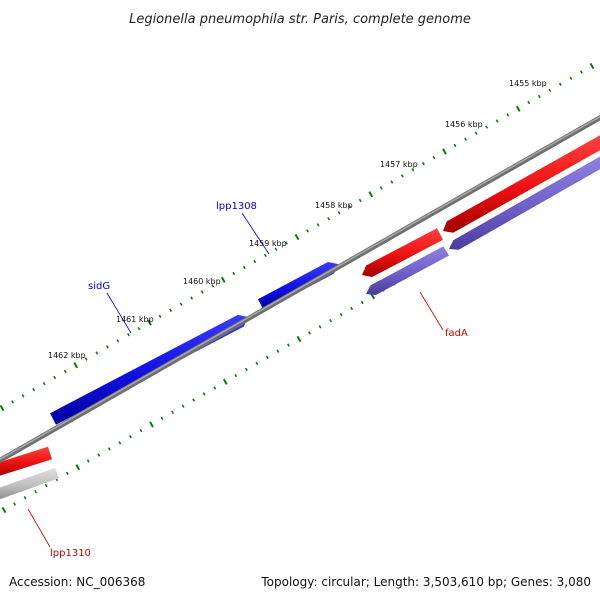  Describe the element at coordinates (464, 124) in the screenshot. I see `tick-label-1456: 1456 kbp` at that location.